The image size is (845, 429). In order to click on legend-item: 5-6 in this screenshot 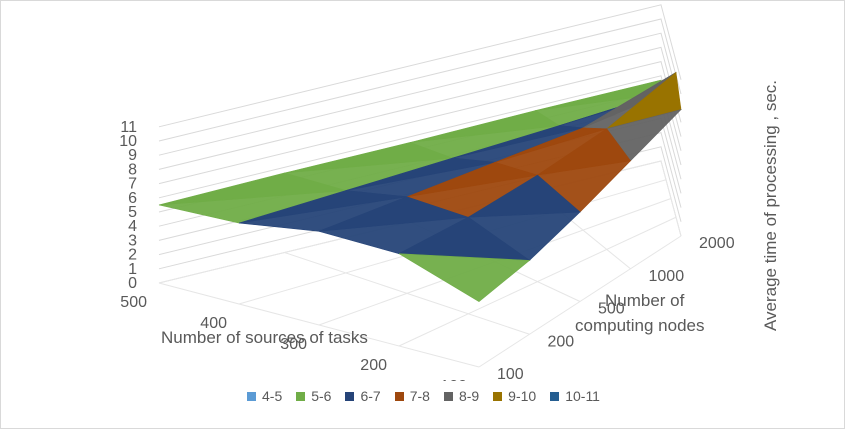, I will do `click(313, 396)`.